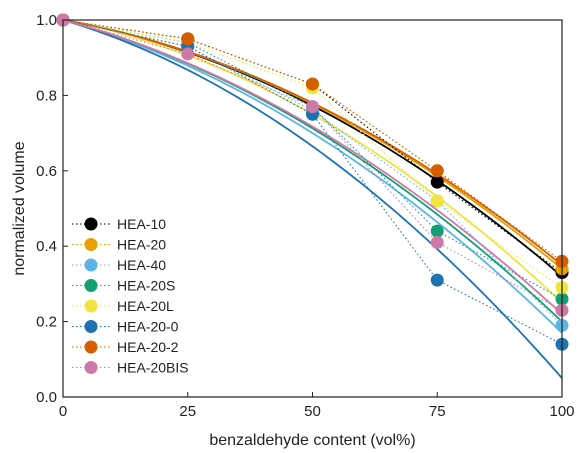 The image size is (580, 453). I want to click on y-tick-label: 0.8, so click(46, 95).